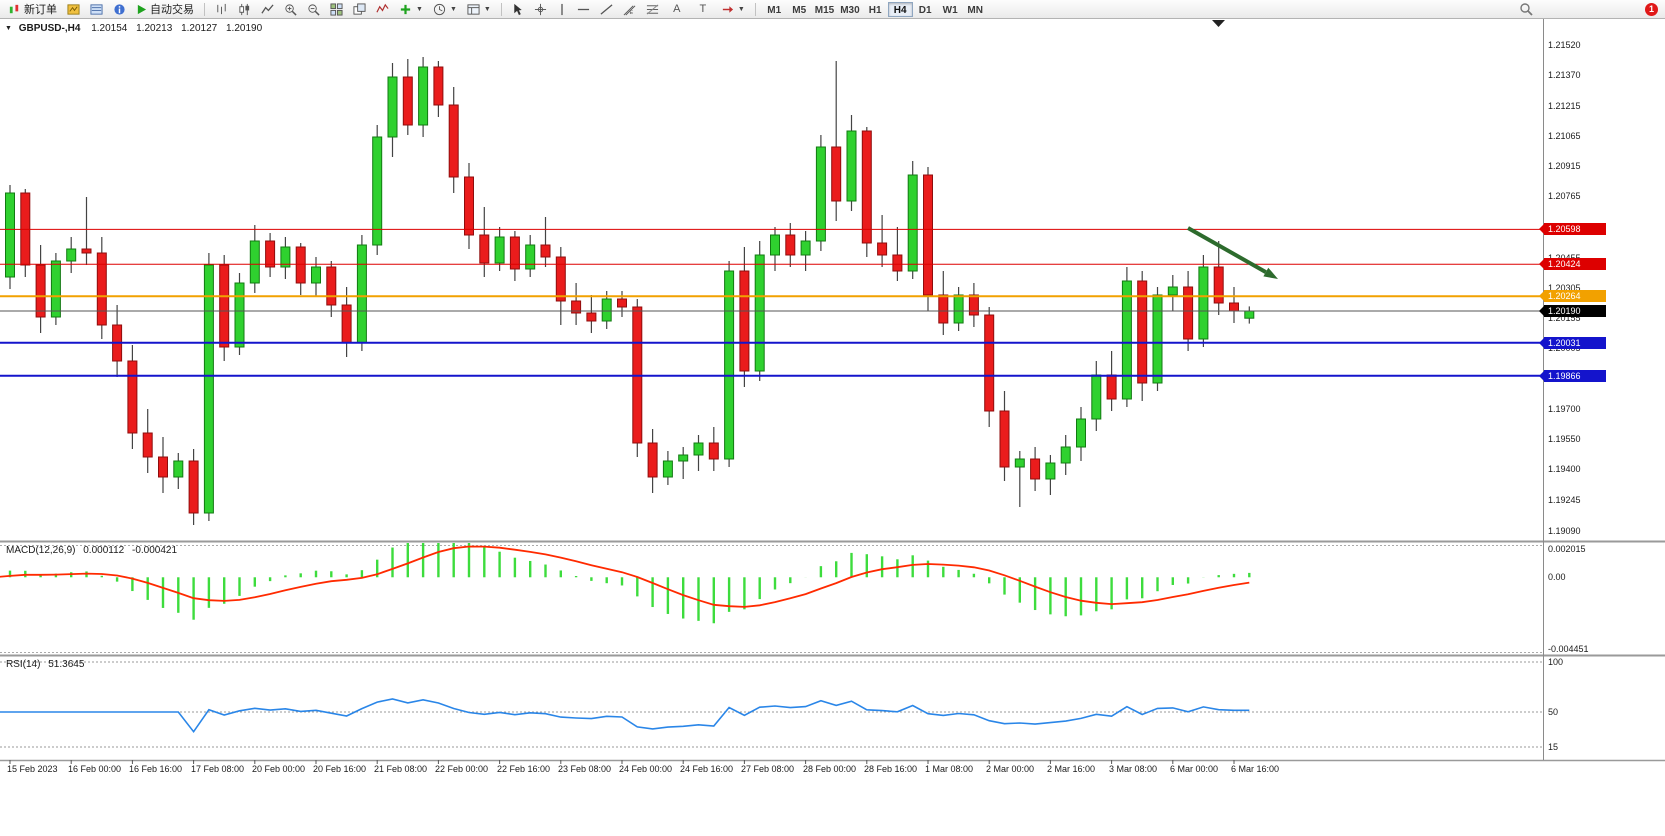 This screenshot has width=1665, height=836. What do you see at coordinates (359, 9) in the screenshot?
I see `auto-arrange-button` at bounding box center [359, 9].